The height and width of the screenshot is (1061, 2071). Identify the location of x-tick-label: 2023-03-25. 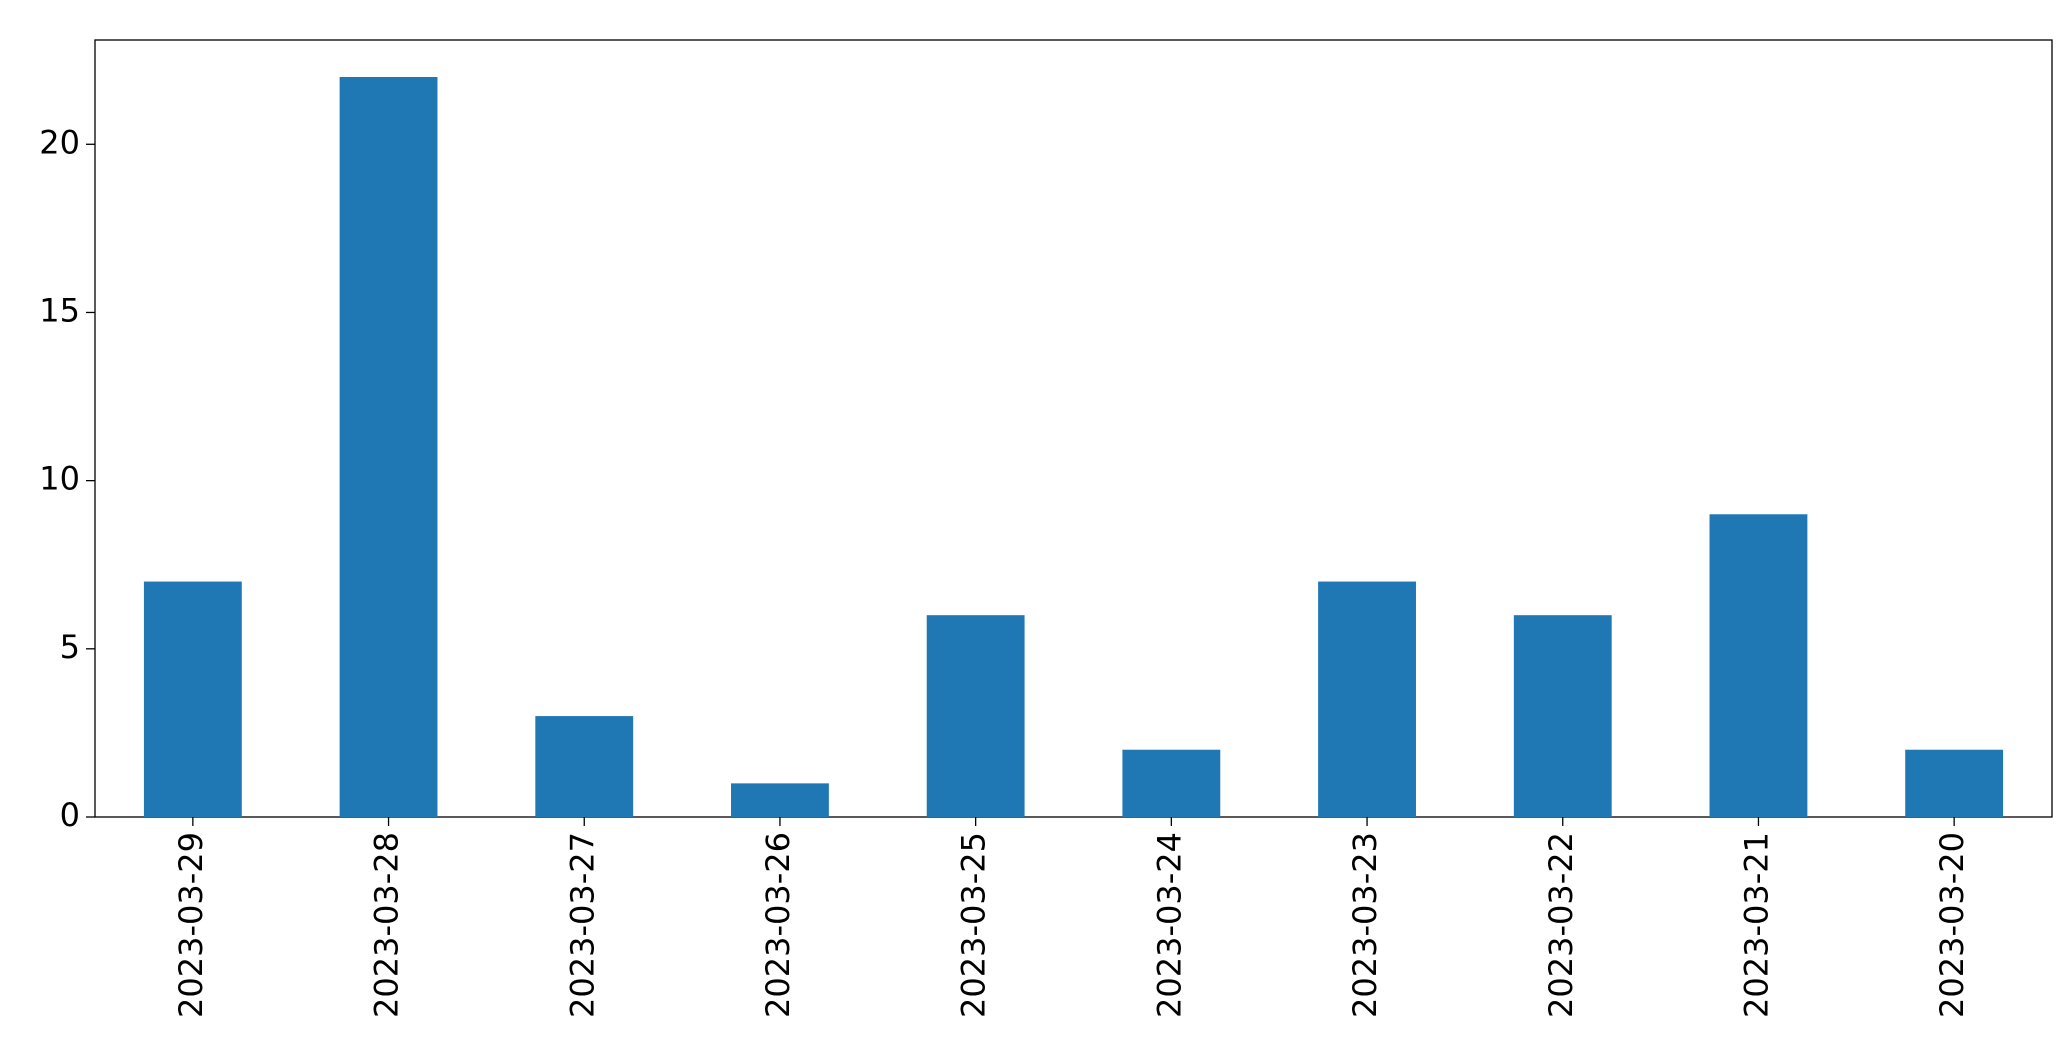
(974, 925).